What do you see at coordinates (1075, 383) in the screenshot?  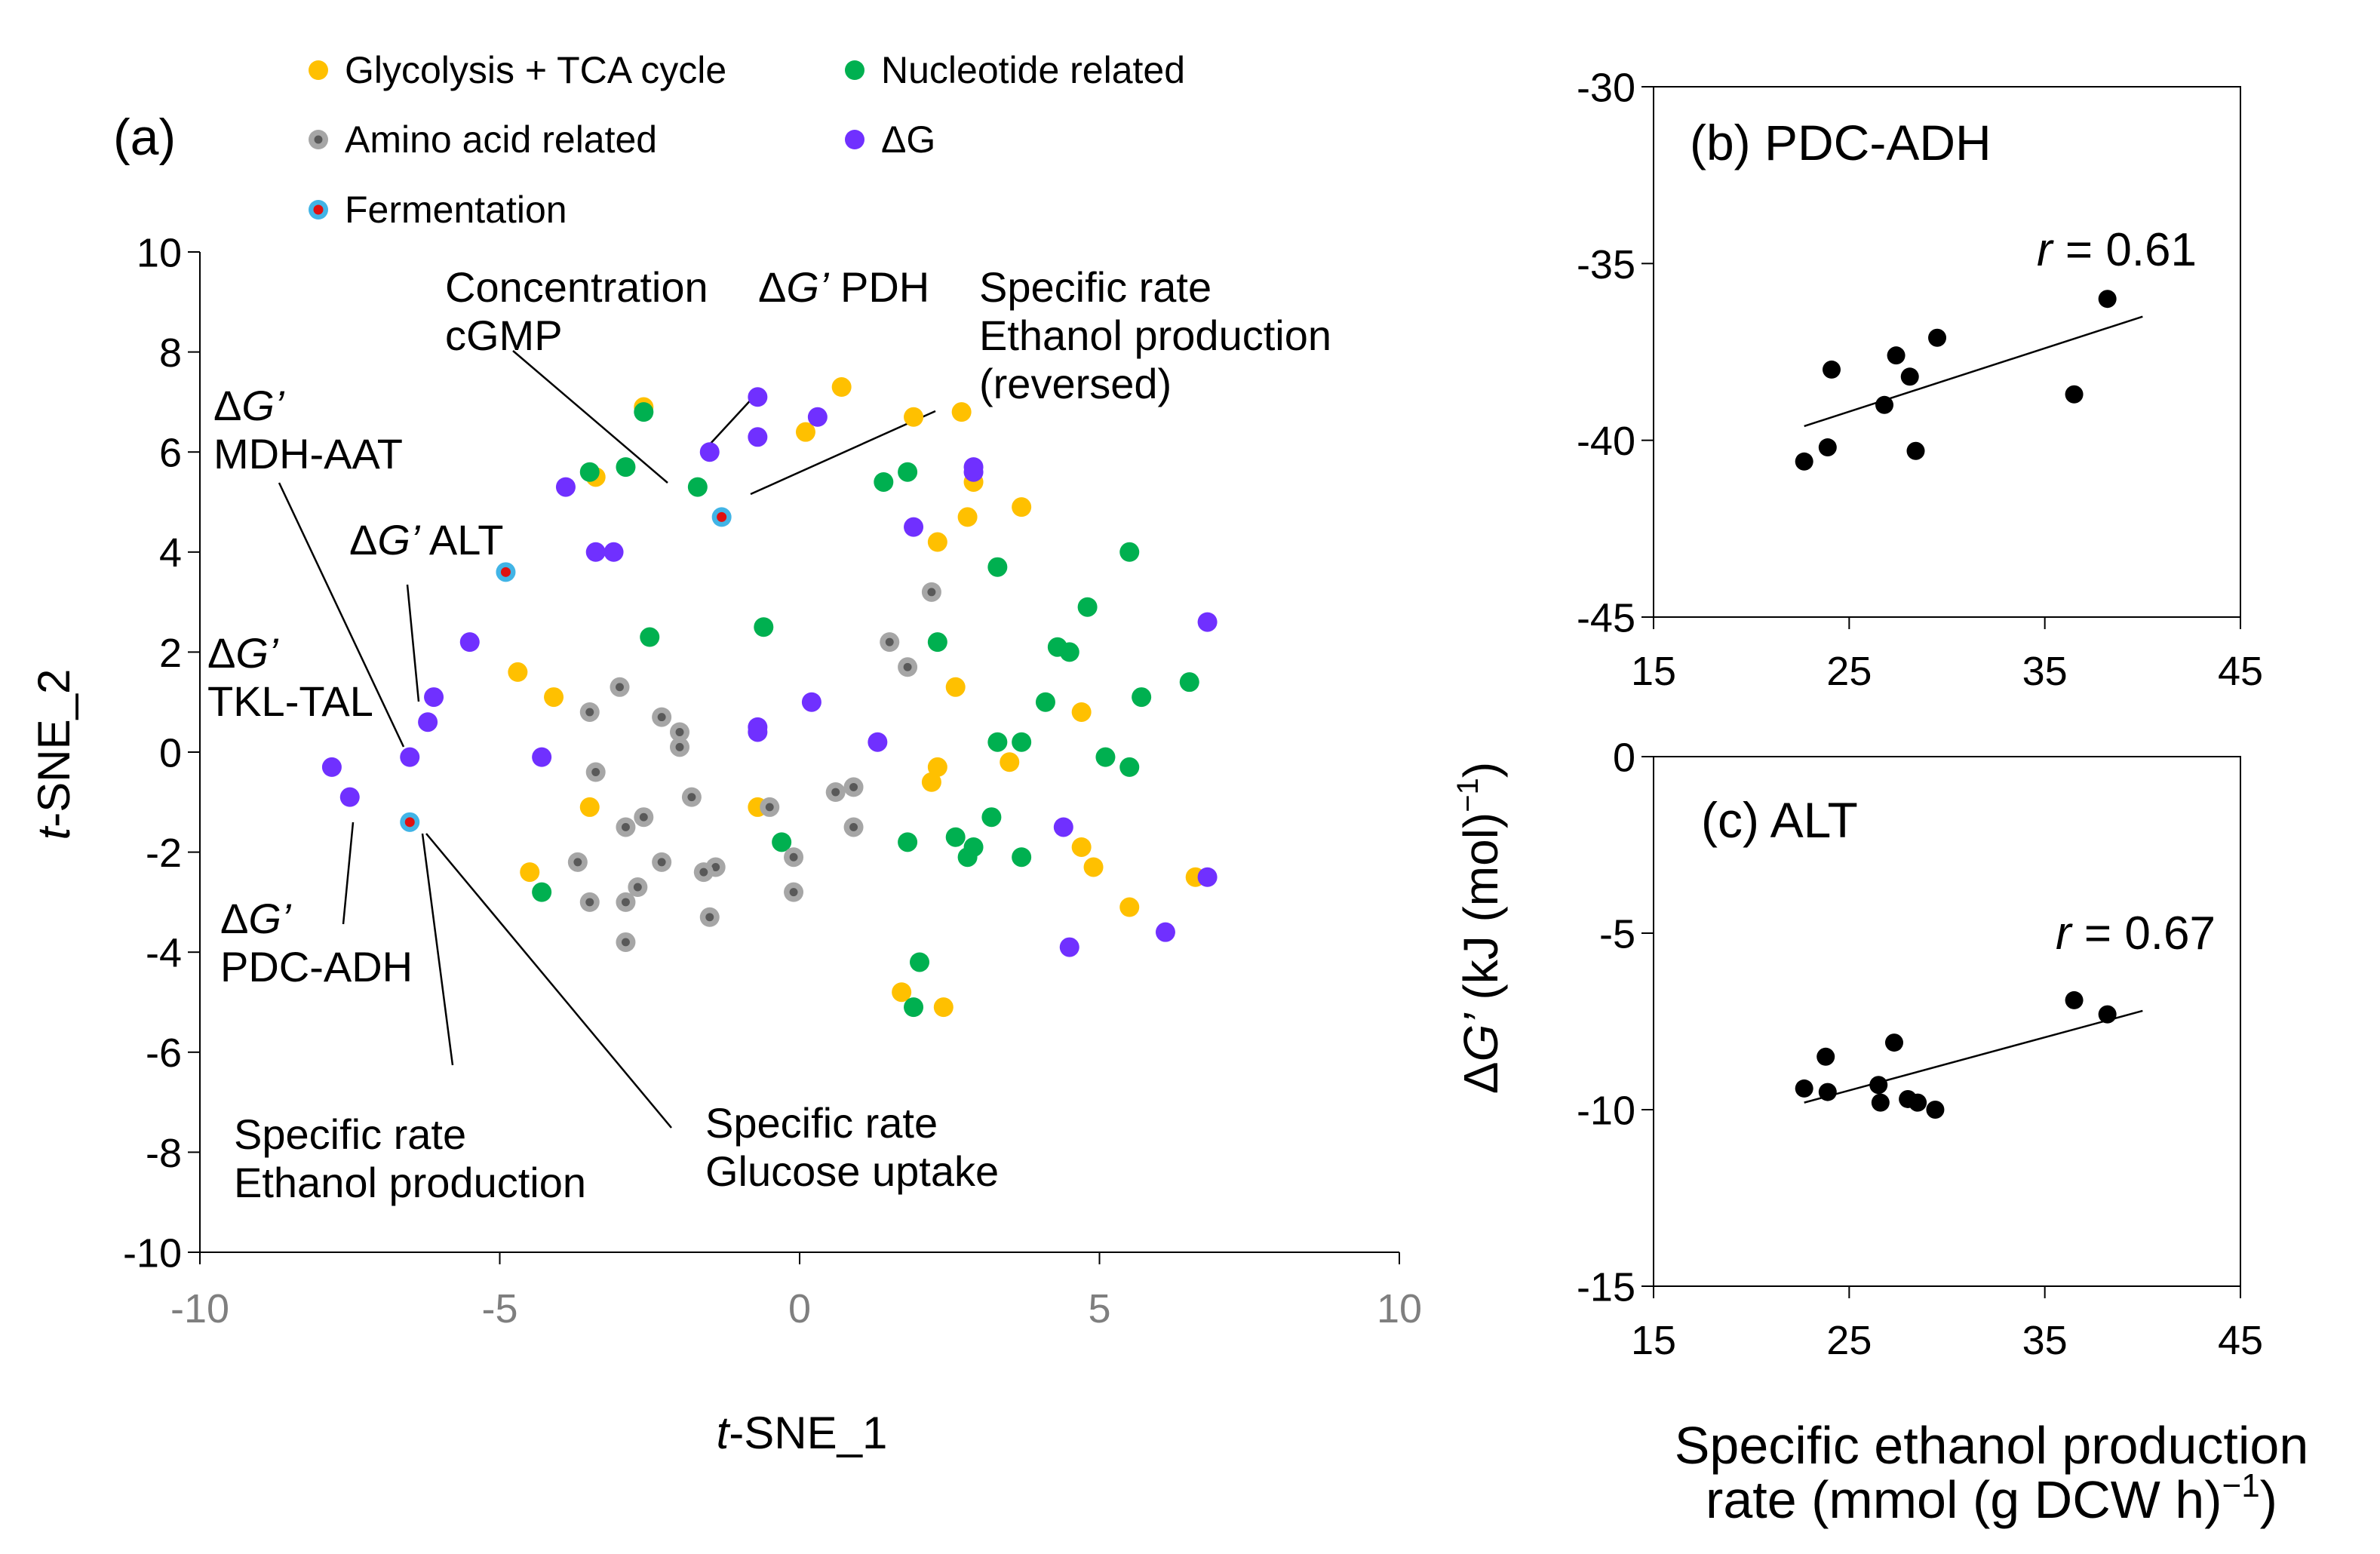 I see `annotation-rate-ethanol-reversed-line: (reversed)` at bounding box center [1075, 383].